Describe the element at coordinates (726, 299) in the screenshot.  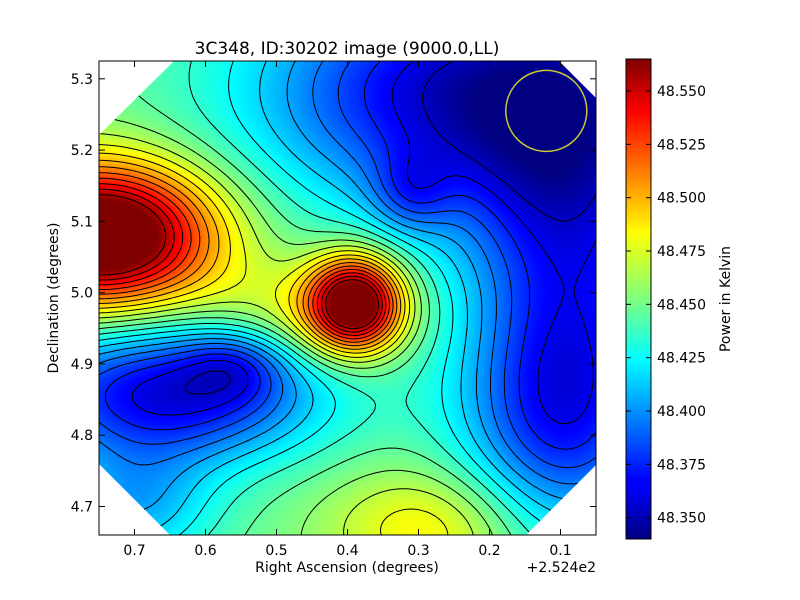
I see `colorbar-label: Power in Kelvin` at that location.